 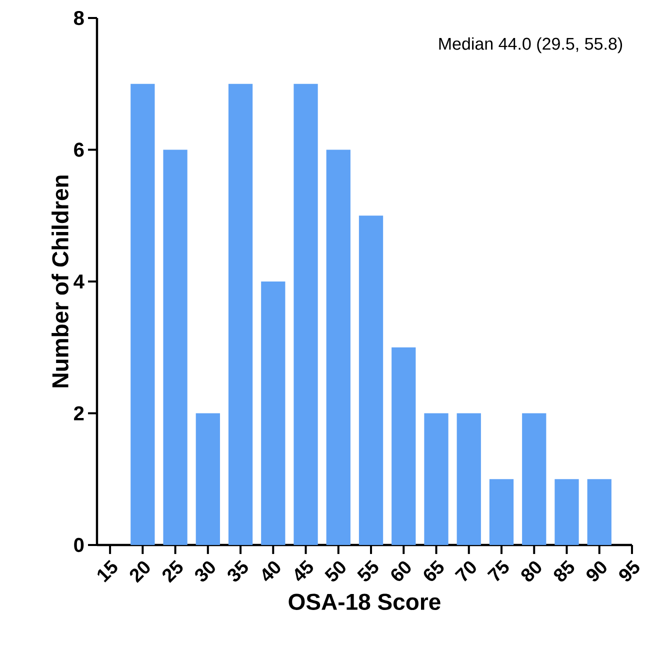 What do you see at coordinates (531, 571) in the screenshot?
I see `x-tick-label: 80` at bounding box center [531, 571].